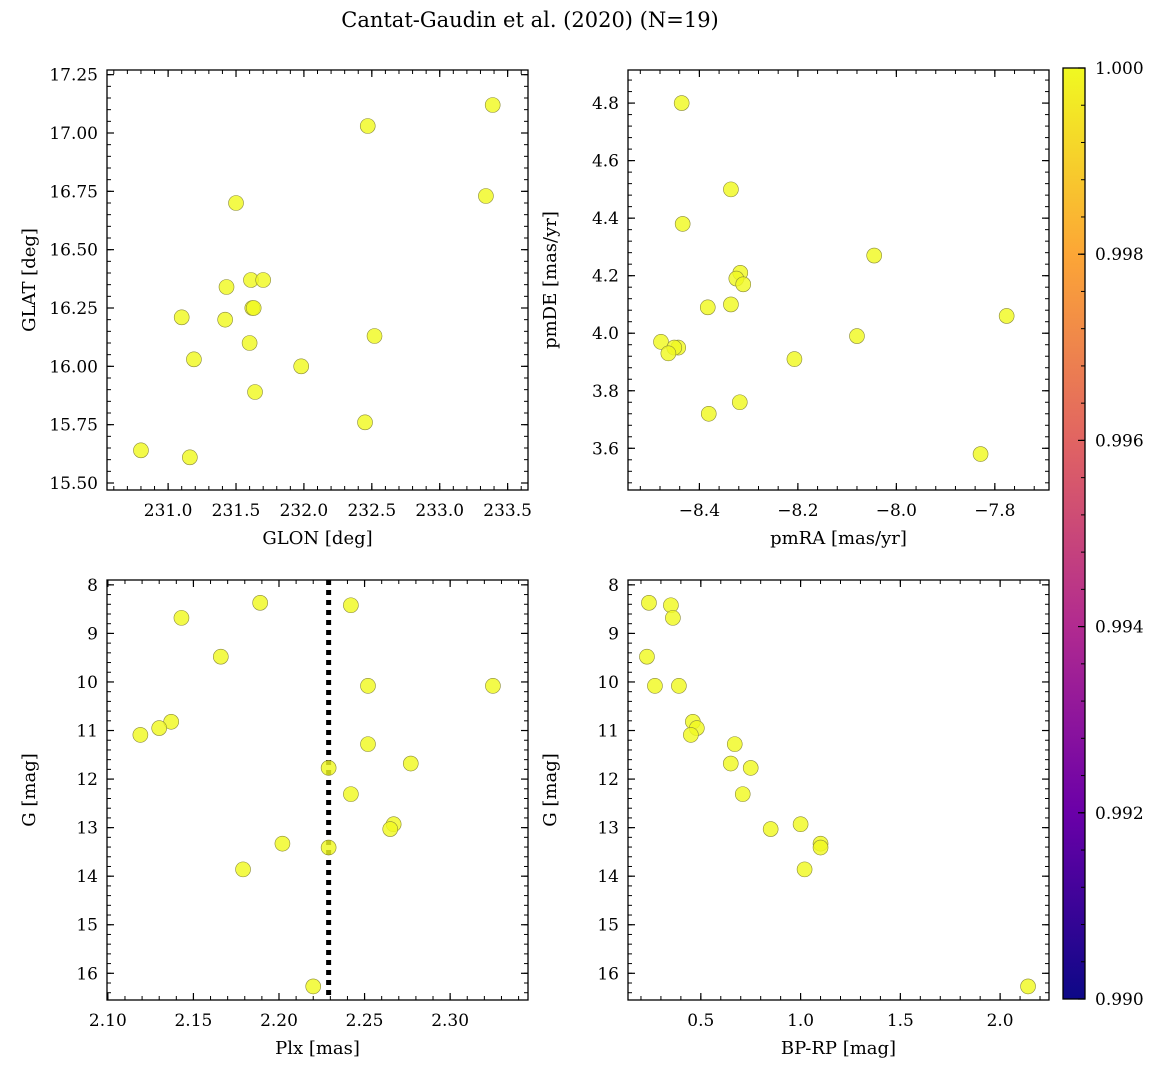  What do you see at coordinates (73, 76) in the screenshot?
I see `y-tick-label: 17.25` at bounding box center [73, 76].